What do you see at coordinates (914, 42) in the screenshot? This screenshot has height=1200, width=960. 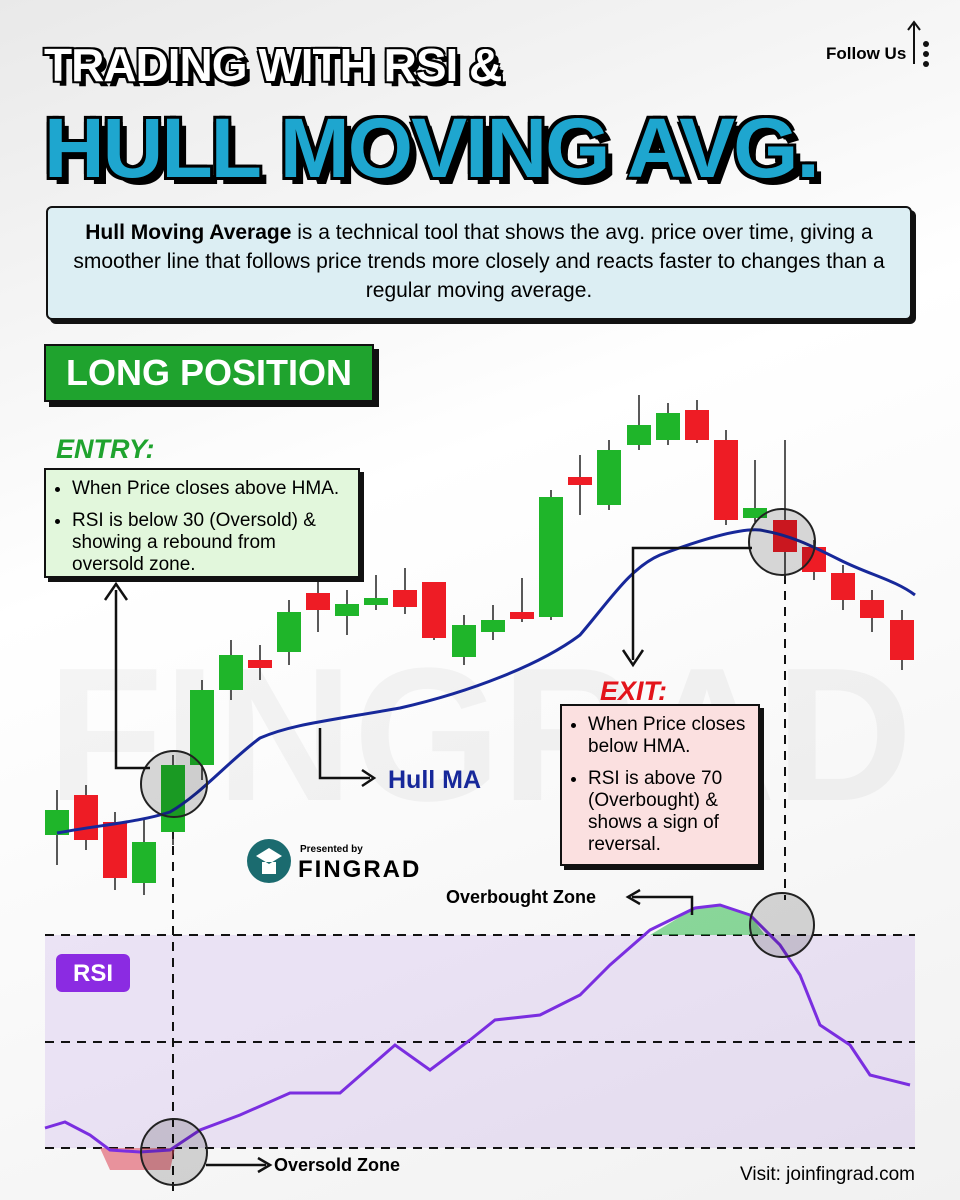 I see `follow-arrow` at bounding box center [914, 42].